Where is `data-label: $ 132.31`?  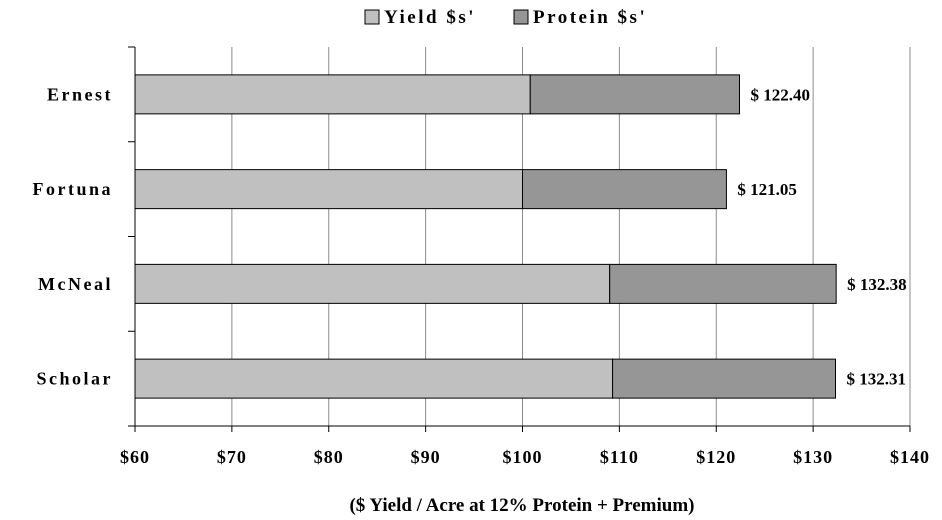
data-label: $ 132.31 is located at coordinates (877, 379).